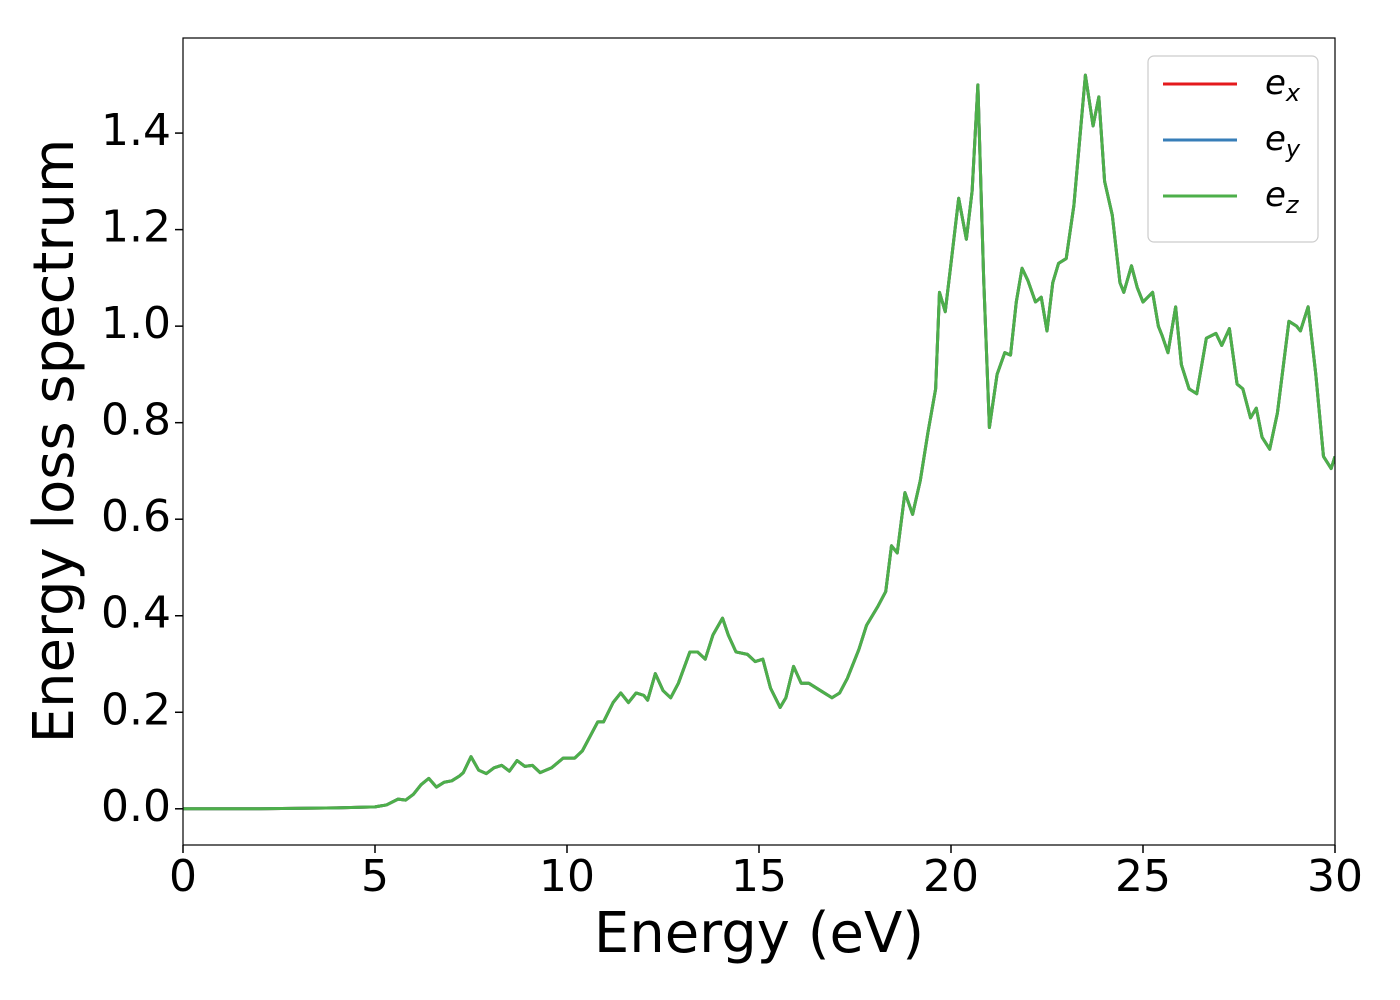 The image size is (1400, 1000). What do you see at coordinates (136, 516) in the screenshot?
I see `y-tick-label: 0.6` at bounding box center [136, 516].